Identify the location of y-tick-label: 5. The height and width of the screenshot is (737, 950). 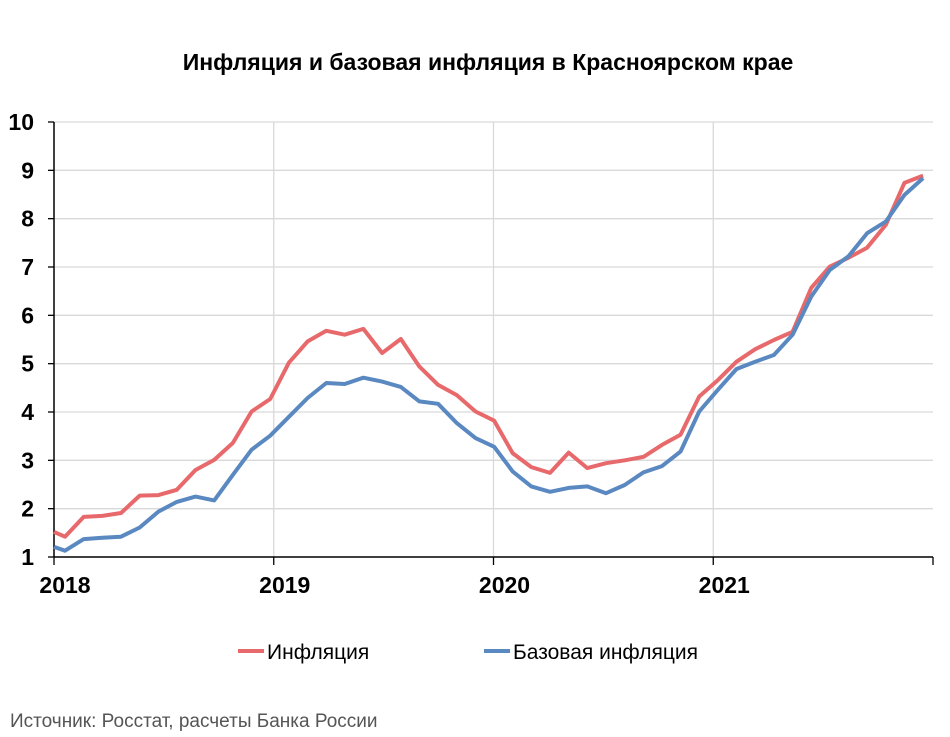
(27, 364).